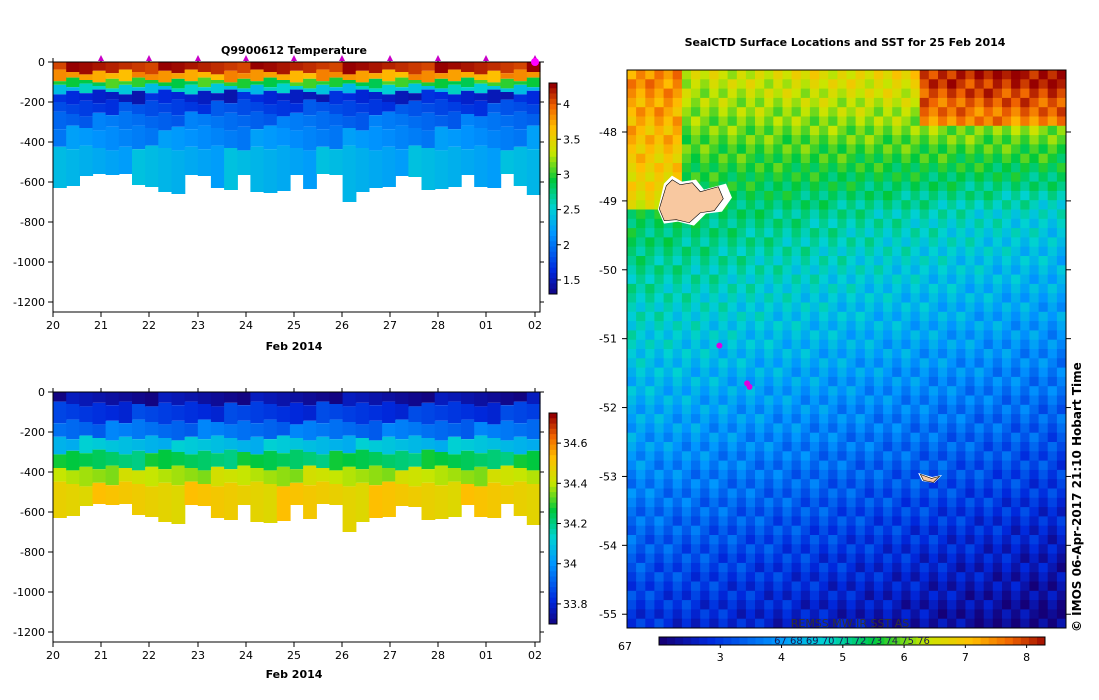  Describe the element at coordinates (535, 62) in the screenshot. I see `profile-marker` at that location.